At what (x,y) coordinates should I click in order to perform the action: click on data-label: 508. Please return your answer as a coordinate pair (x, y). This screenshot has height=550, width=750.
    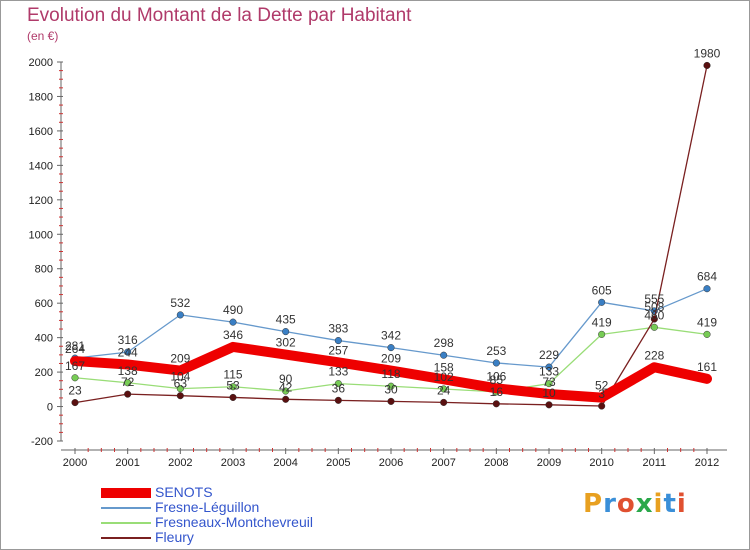
    Looking at the image, I should click on (654, 307).